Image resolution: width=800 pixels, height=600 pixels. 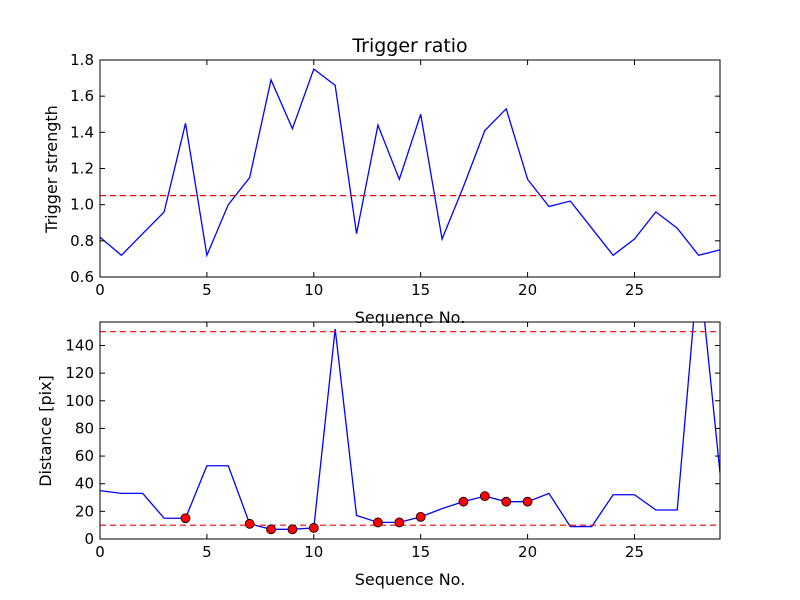 I want to click on y-tick-label: 100, so click(x=79, y=401).